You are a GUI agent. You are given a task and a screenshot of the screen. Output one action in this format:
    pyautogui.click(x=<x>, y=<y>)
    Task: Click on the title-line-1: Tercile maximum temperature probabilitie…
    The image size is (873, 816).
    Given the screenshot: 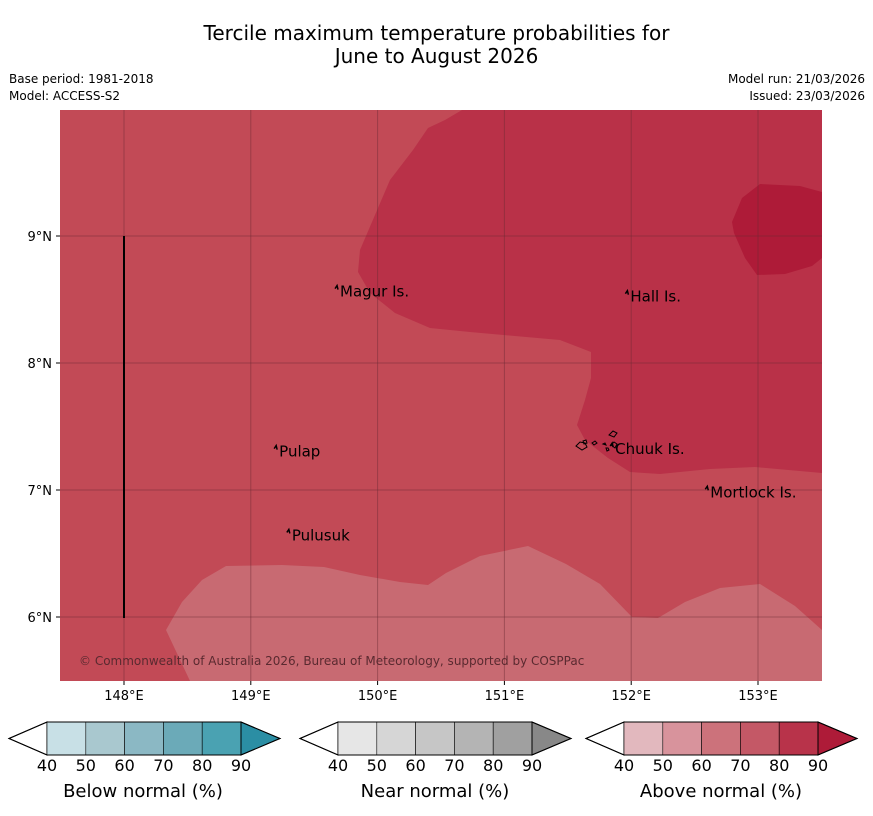 What is the action you would take?
    pyautogui.click(x=436, y=33)
    